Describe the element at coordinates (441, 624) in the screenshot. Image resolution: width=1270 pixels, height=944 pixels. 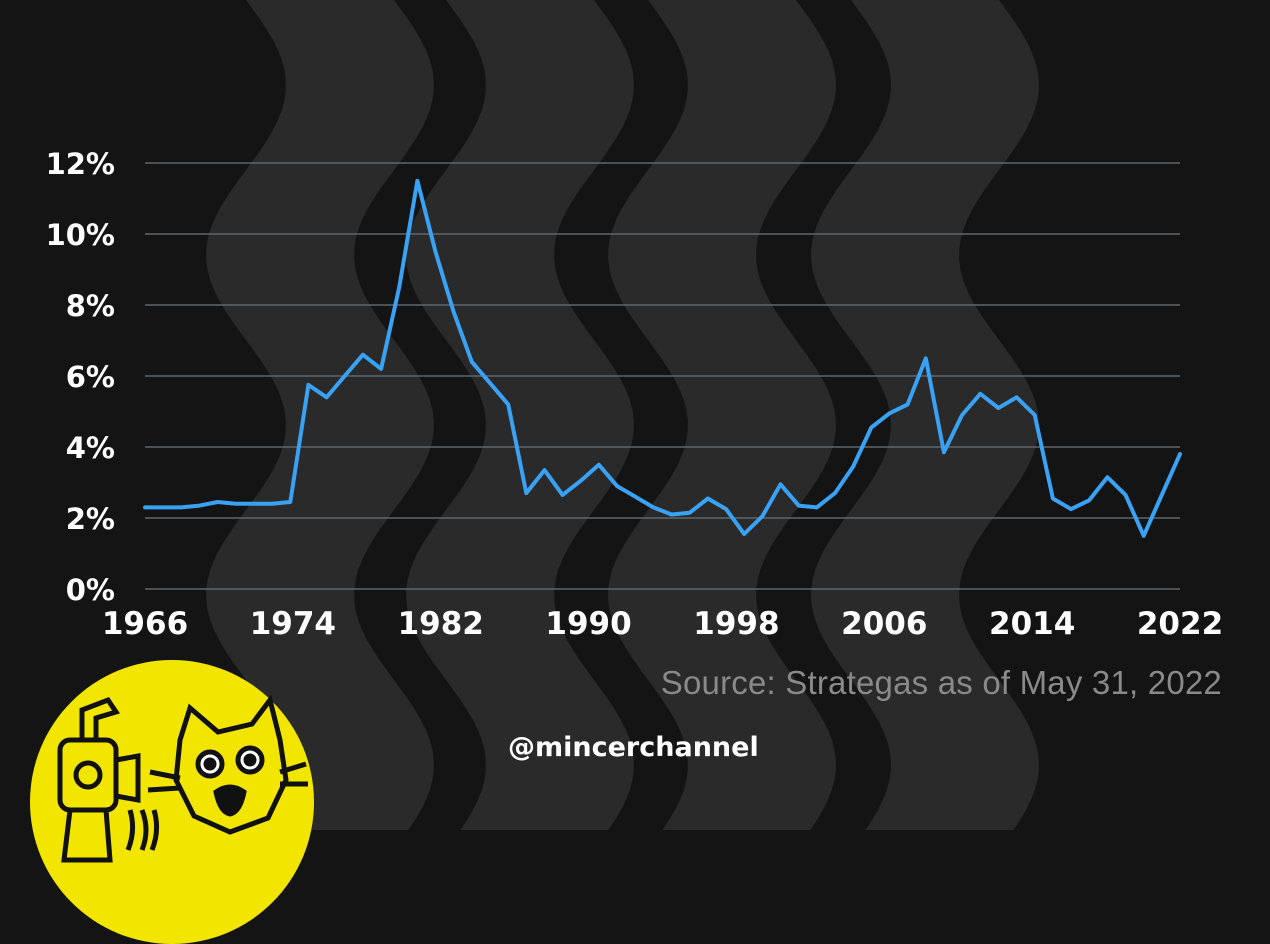
I see `x-tick-label: 1982` at that location.